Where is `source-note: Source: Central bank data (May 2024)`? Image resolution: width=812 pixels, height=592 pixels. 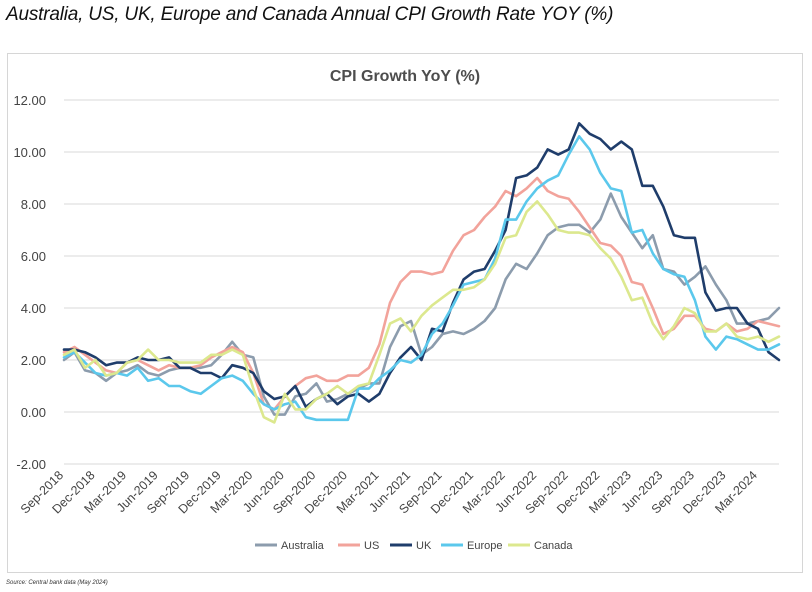 source-note: Source: Central bank data (May 2024) is located at coordinates (57, 583).